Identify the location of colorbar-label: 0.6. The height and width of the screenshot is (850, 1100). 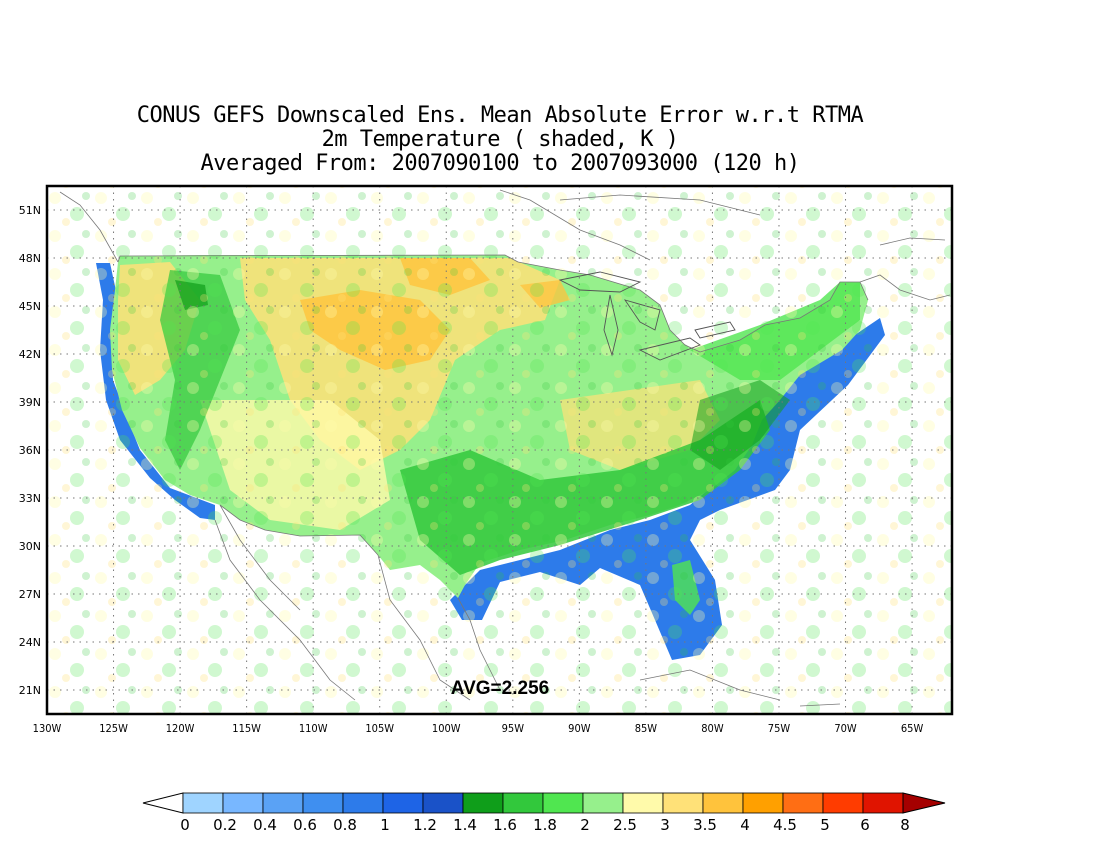
(305, 825).